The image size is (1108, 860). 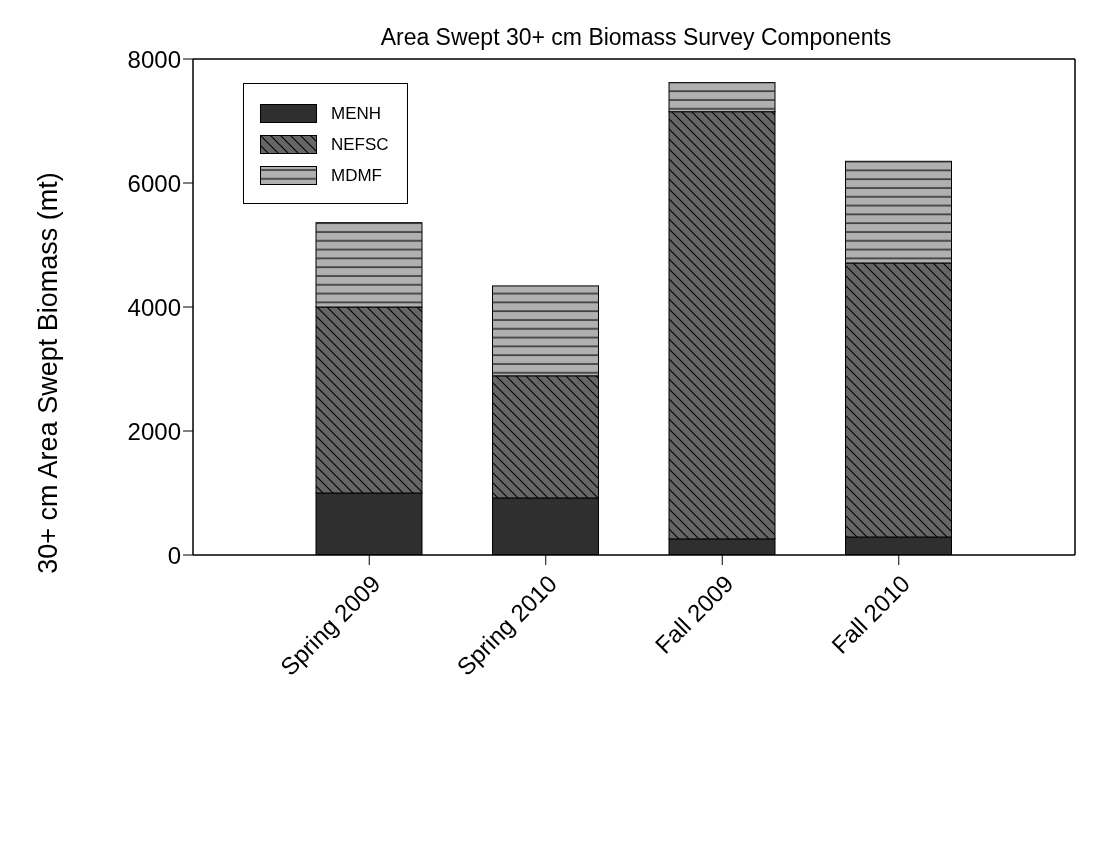 What do you see at coordinates (154, 307) in the screenshot?
I see `y-tick-label: 4000` at bounding box center [154, 307].